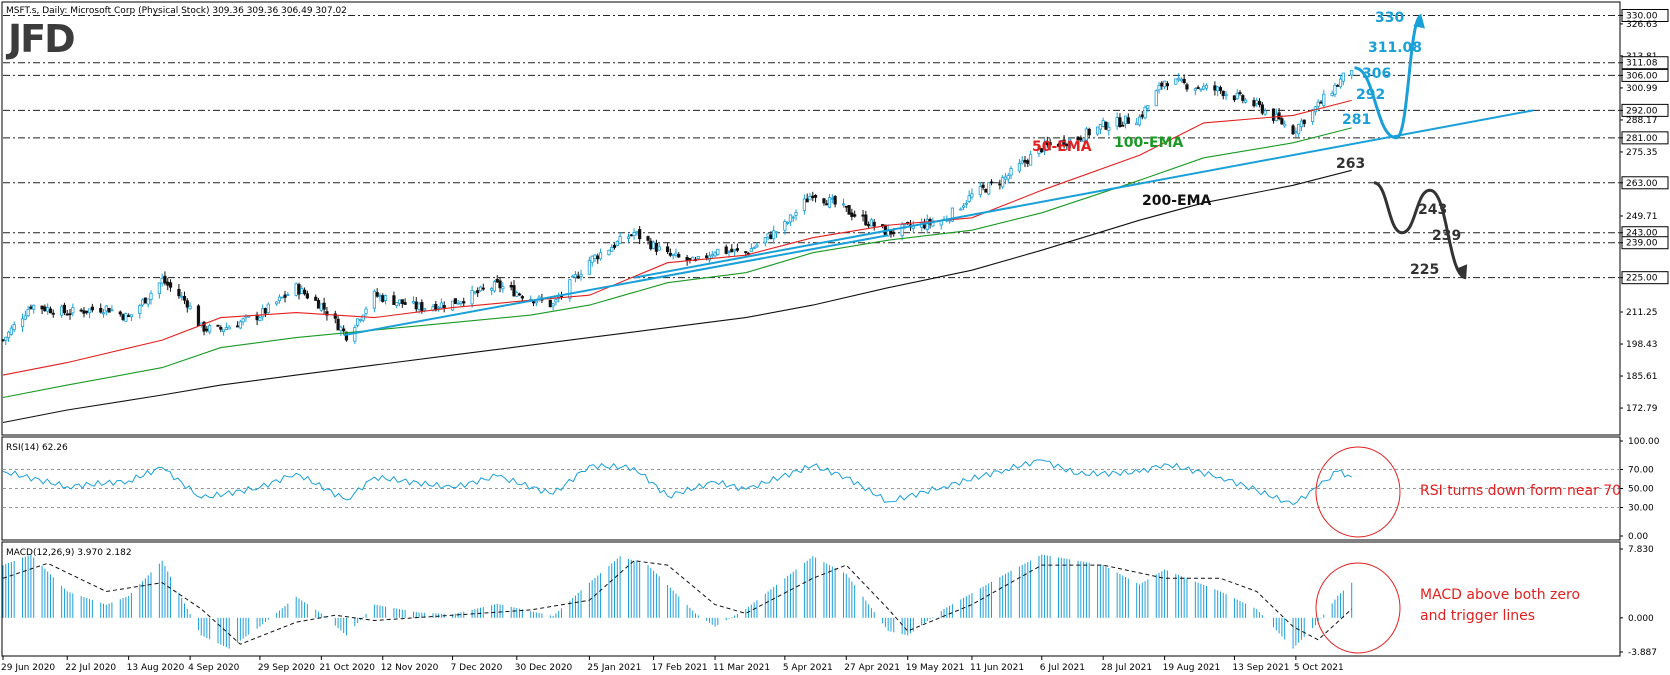 The height and width of the screenshot is (675, 1670). Describe the element at coordinates (872, 668) in the screenshot. I see `date-label: 27 Apr 2021` at that location.